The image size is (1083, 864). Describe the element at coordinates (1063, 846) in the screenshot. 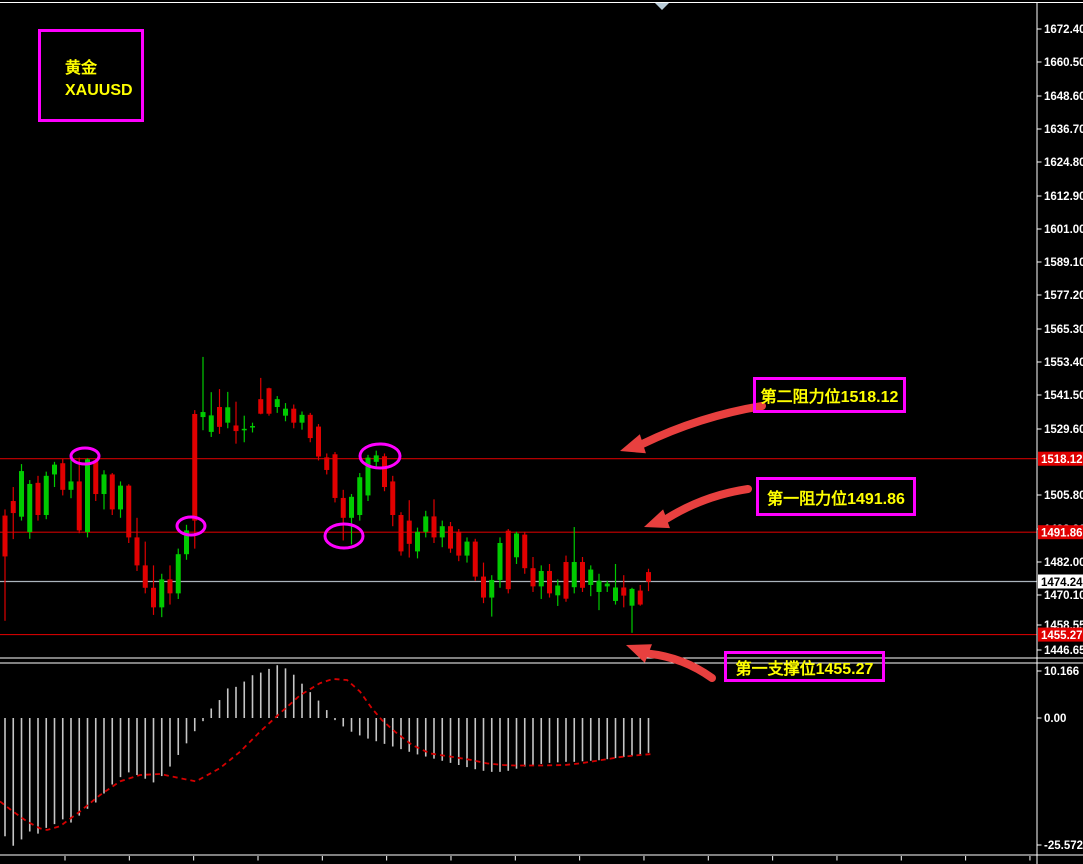

I see `indicator-scale-label: -25.572` at that location.